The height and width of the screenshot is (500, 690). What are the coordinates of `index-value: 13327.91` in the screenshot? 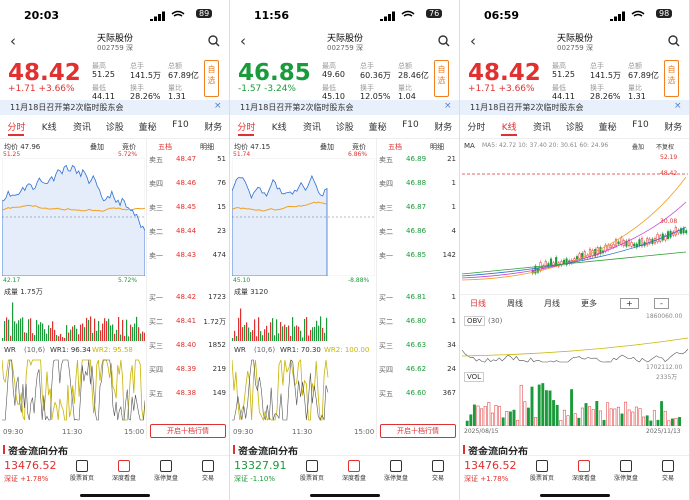 It's located at (260, 465).